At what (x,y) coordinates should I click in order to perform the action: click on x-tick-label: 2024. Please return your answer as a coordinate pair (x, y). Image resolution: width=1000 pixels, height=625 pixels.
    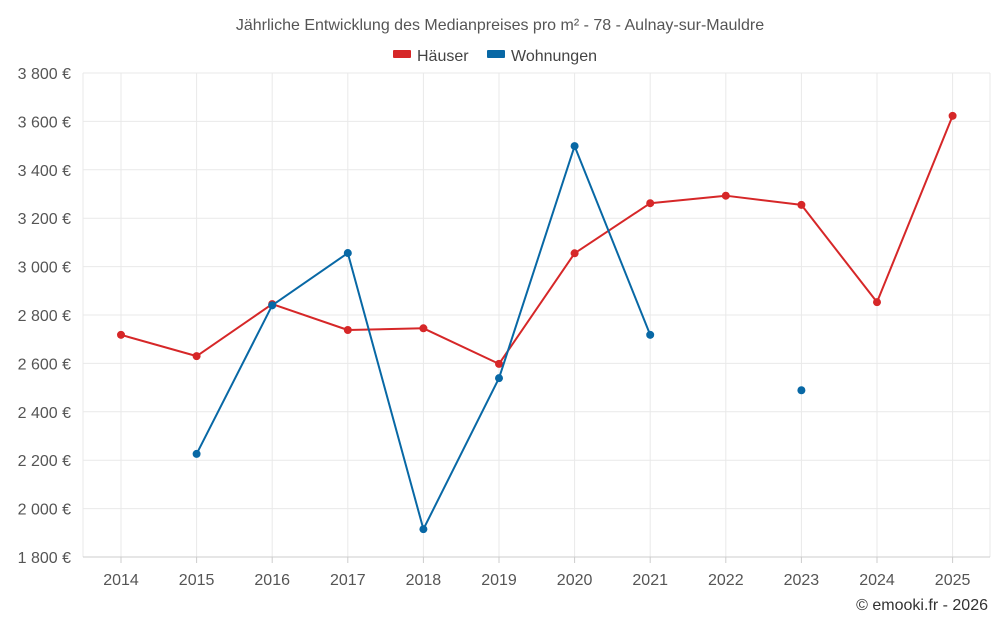
    Looking at the image, I should click on (877, 580).